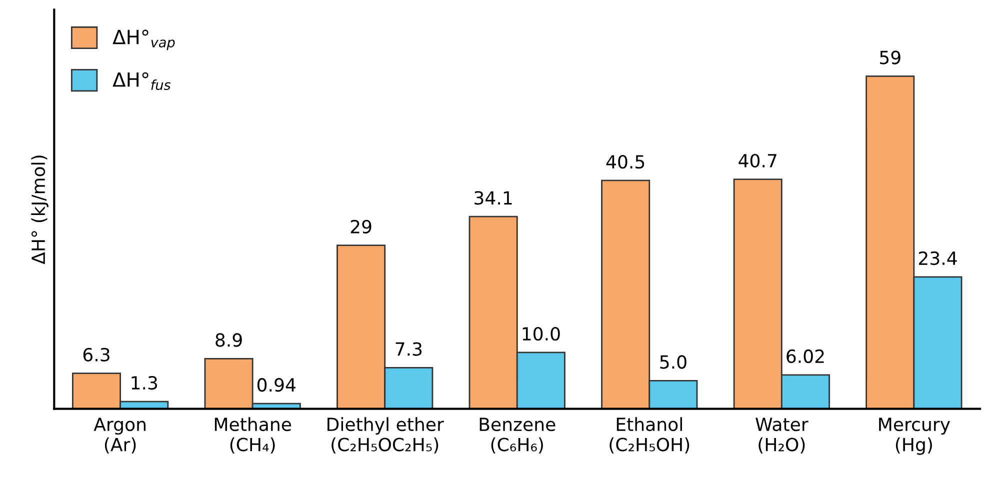  Describe the element at coordinates (409, 349) in the screenshot. I see `data-label: 7.3` at that location.